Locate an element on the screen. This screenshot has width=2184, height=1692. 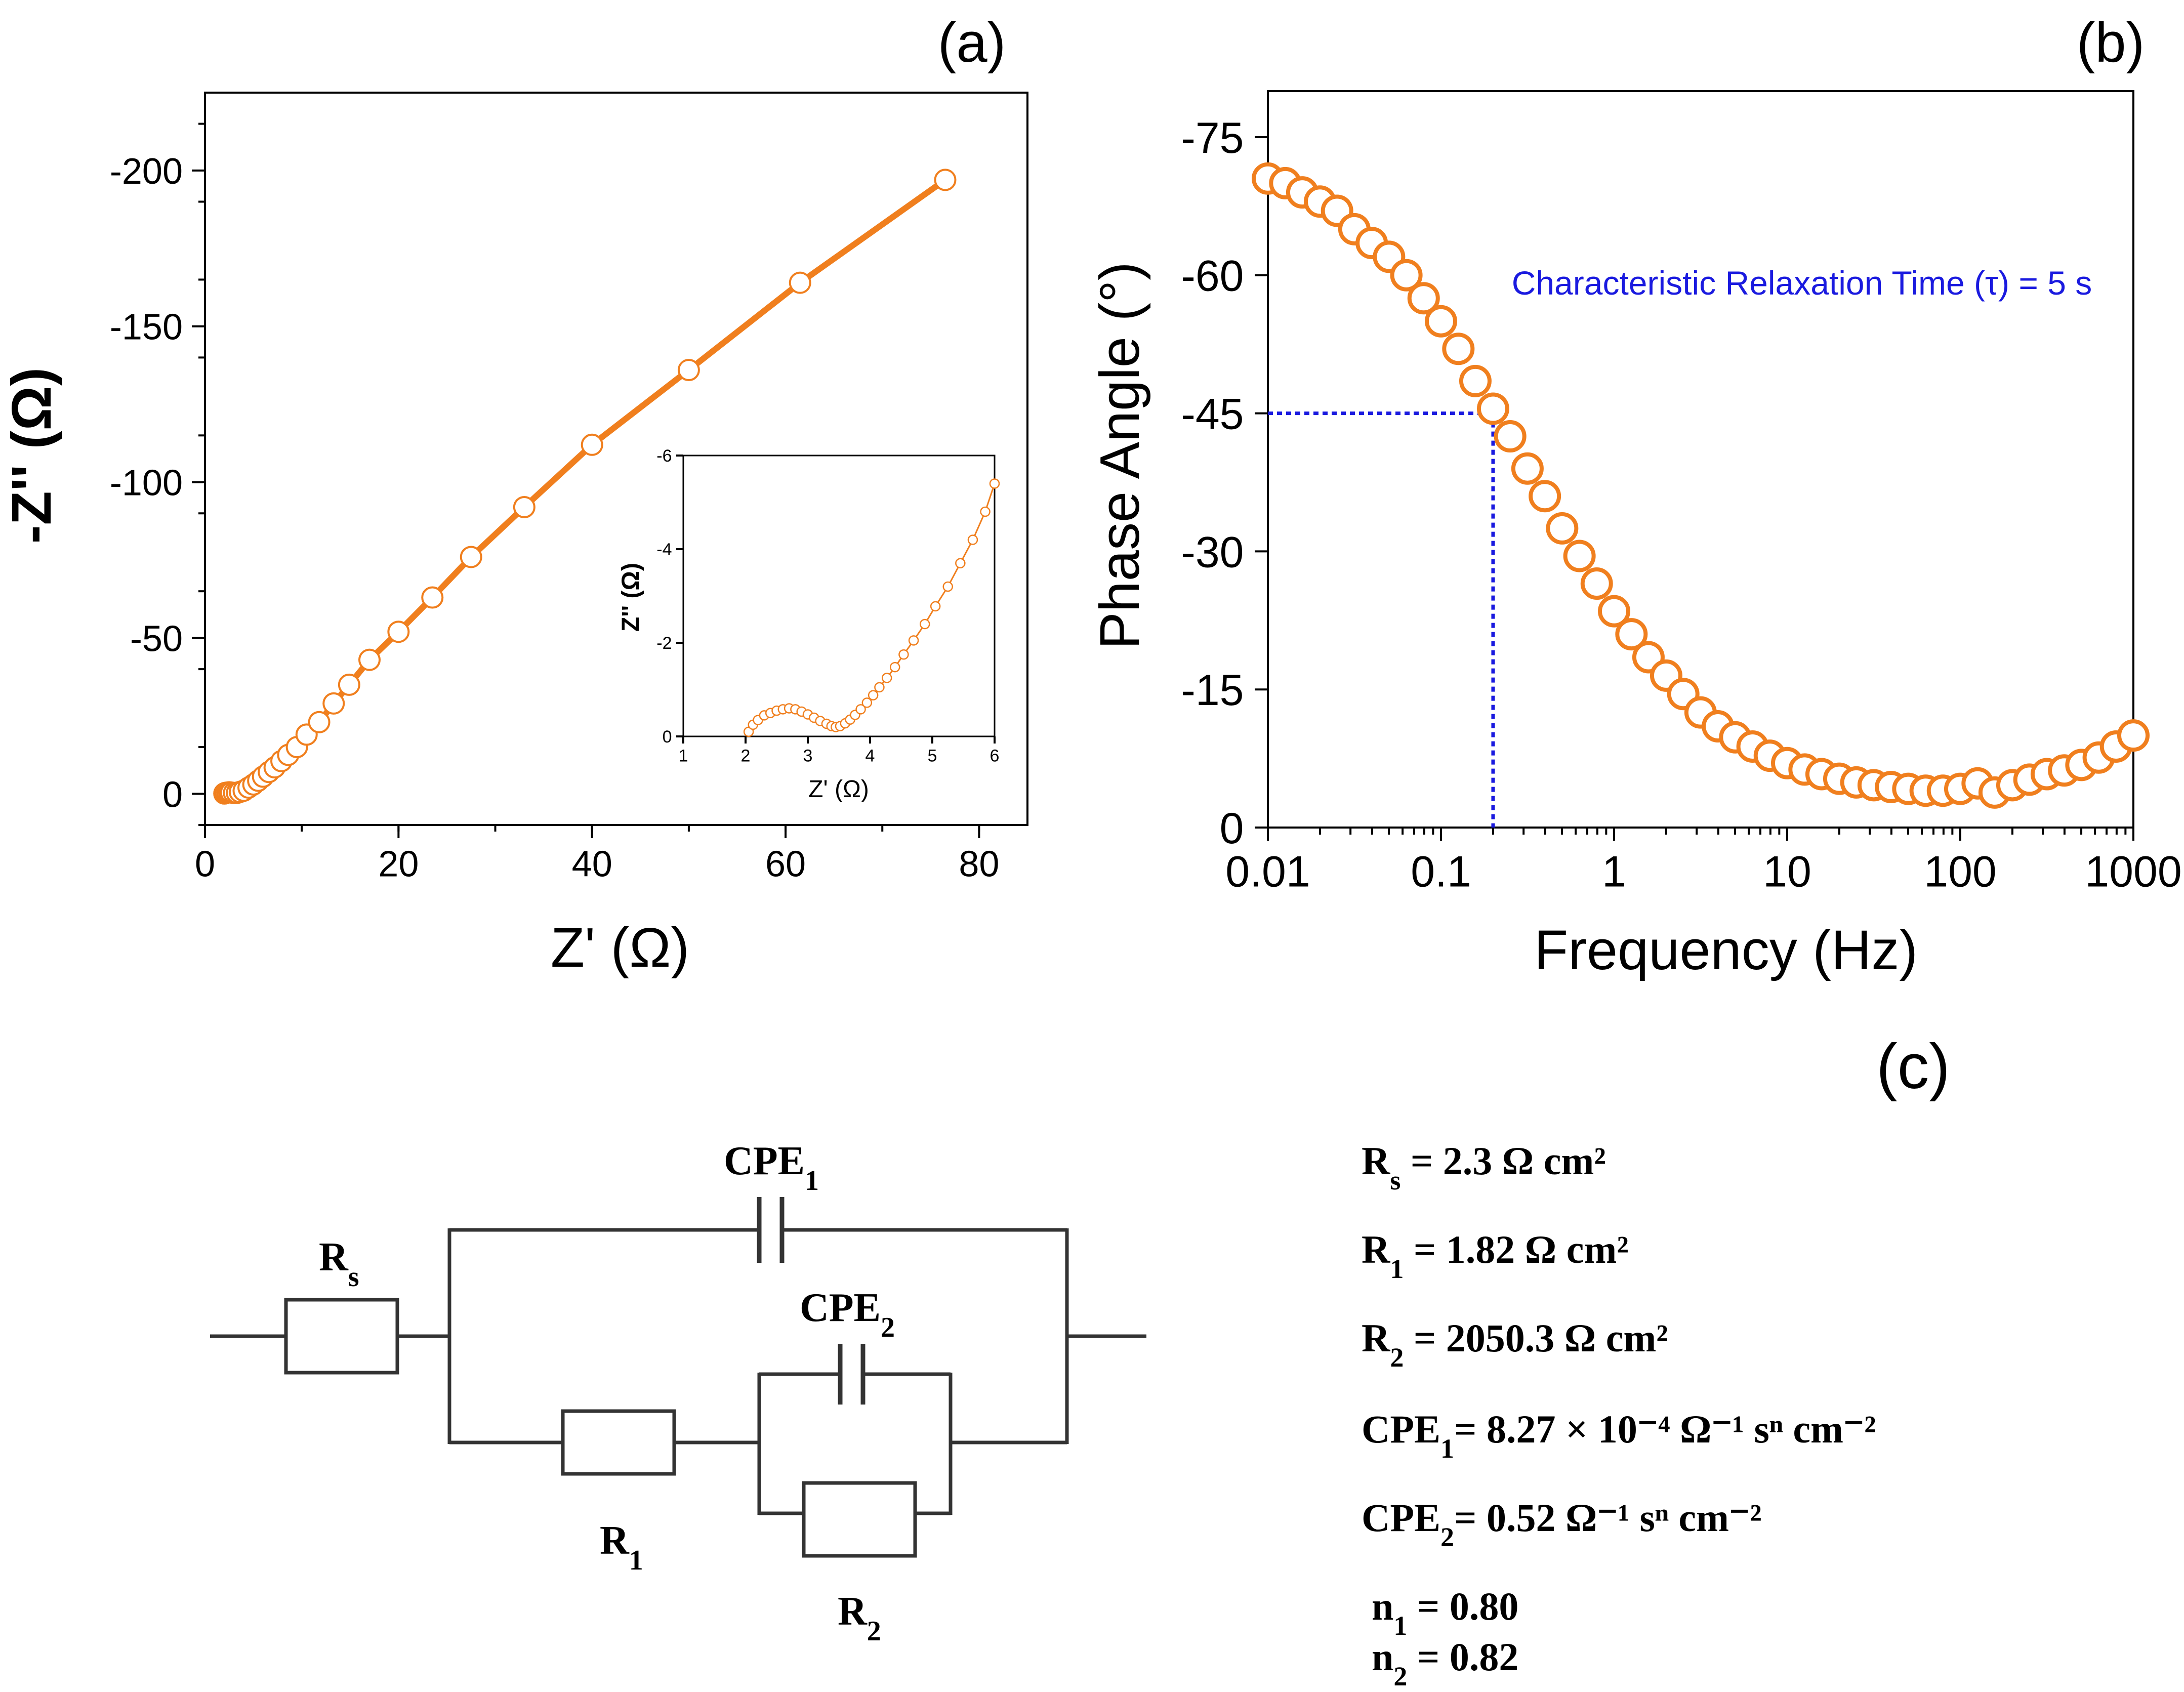
nyquist-inset-frame is located at coordinates (839, 596).